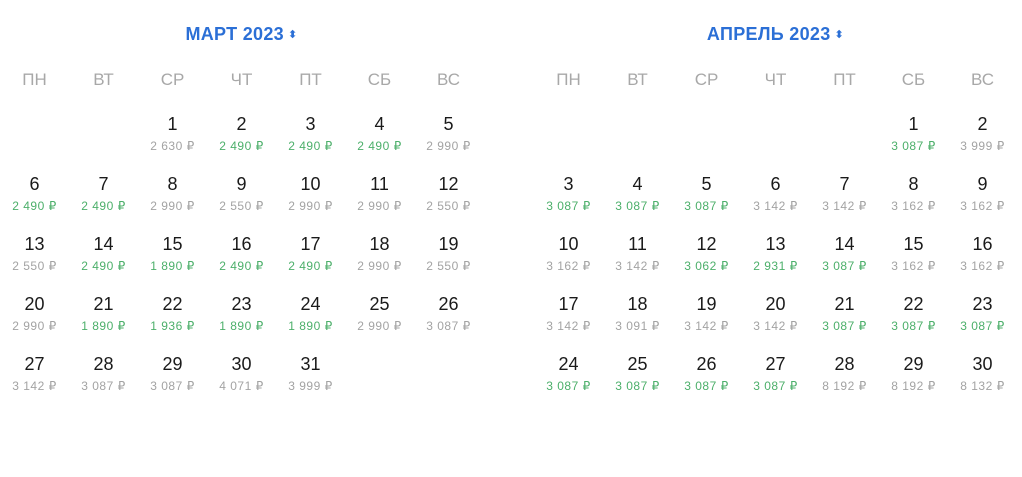 The image size is (1022, 477). What do you see at coordinates (982, 312) in the screenshot?
I see `day-cell: 23 3 087 ₽` at bounding box center [982, 312].